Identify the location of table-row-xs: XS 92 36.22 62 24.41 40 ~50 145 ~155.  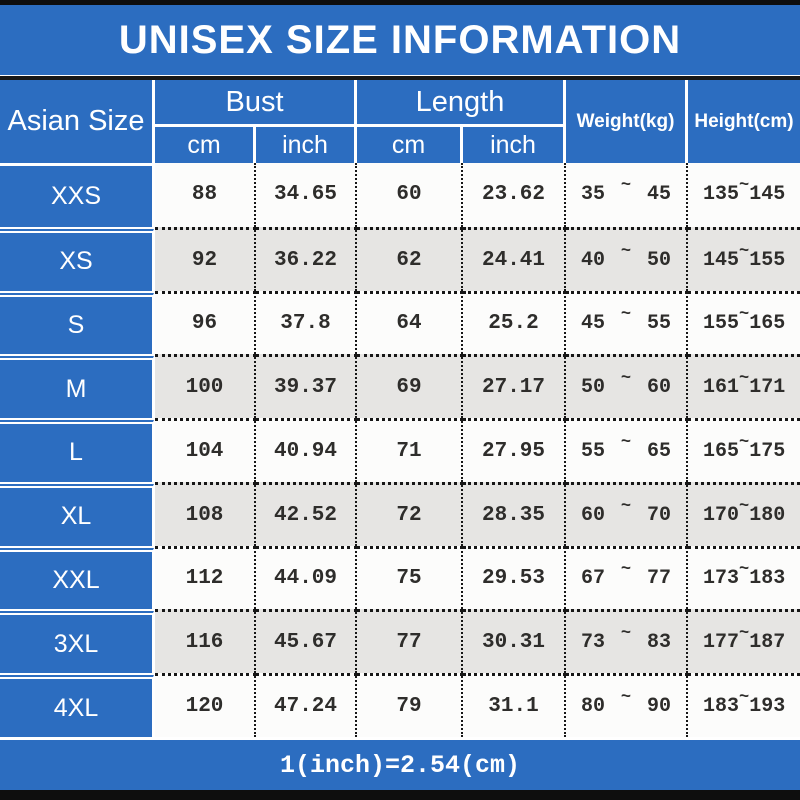
(400, 258).